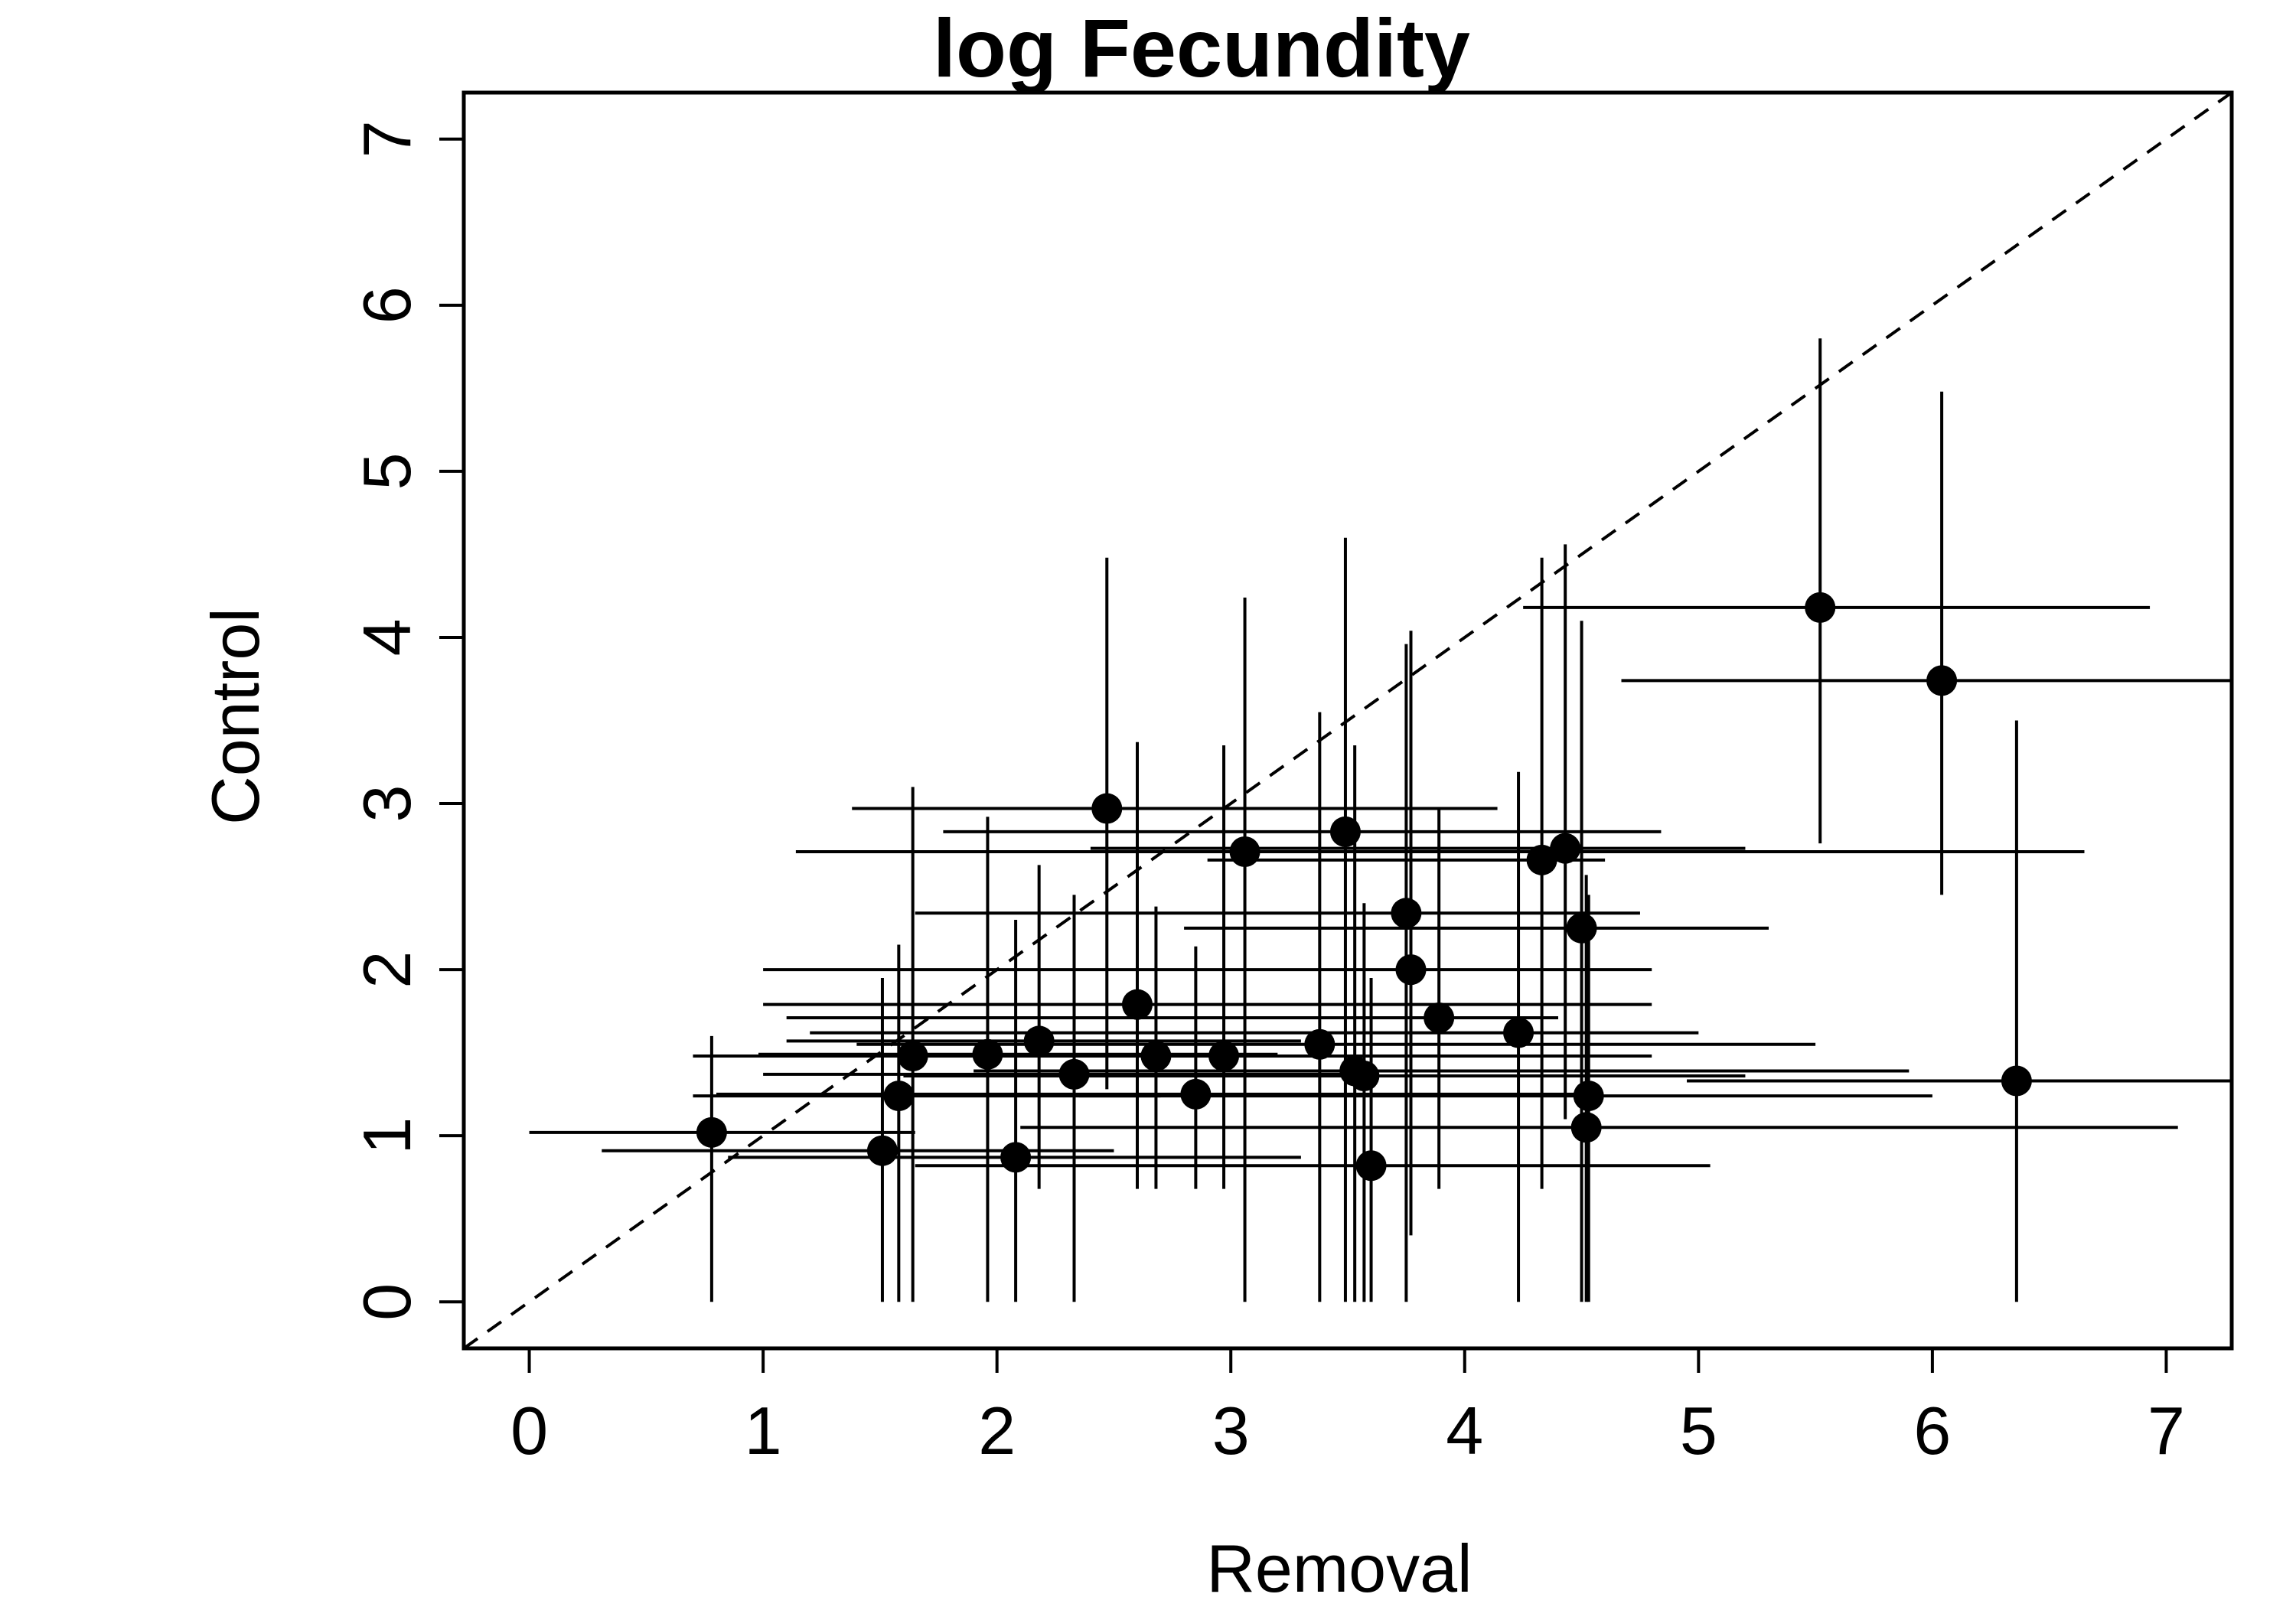  I want to click on y-tick-label: 6, so click(387, 305).